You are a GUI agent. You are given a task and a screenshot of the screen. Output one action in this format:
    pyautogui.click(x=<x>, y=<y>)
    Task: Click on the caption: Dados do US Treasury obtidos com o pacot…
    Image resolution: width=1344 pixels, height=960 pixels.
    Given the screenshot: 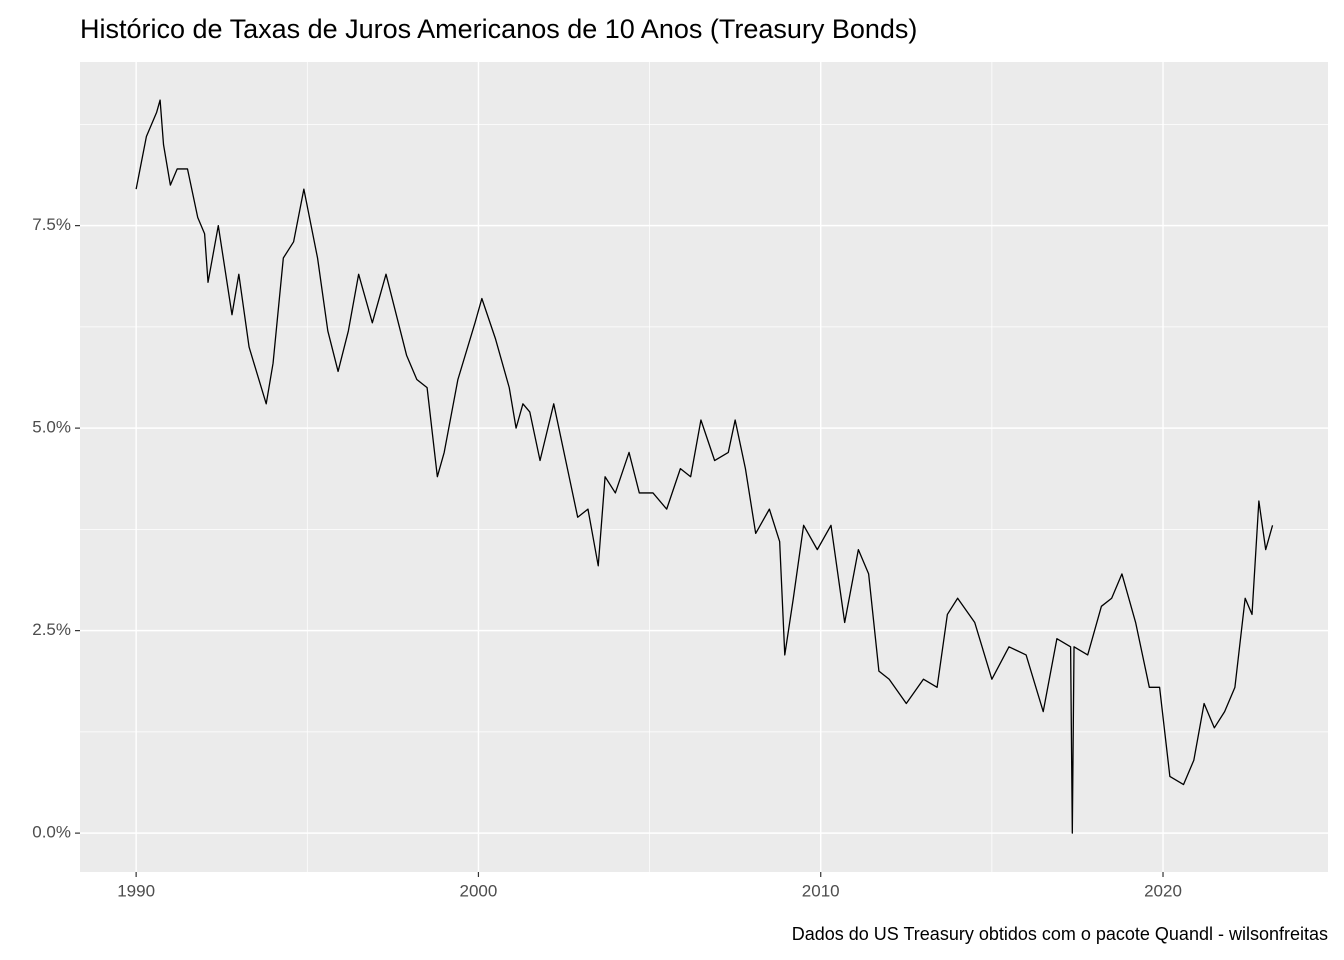 What is the action you would take?
    pyautogui.click(x=1060, y=934)
    